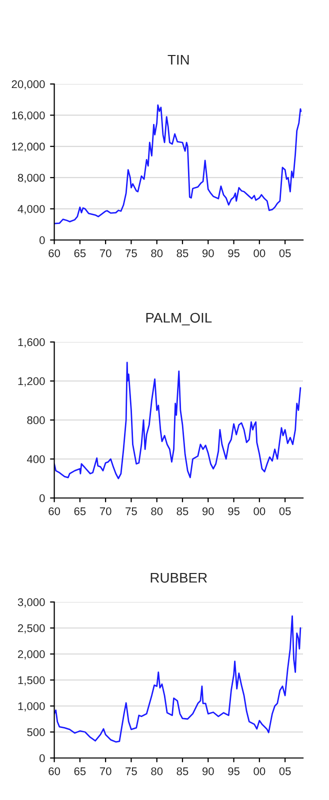 This screenshot has width=329, height=800. What do you see at coordinates (178, 60) in the screenshot?
I see `chart-title: TIN` at bounding box center [178, 60].